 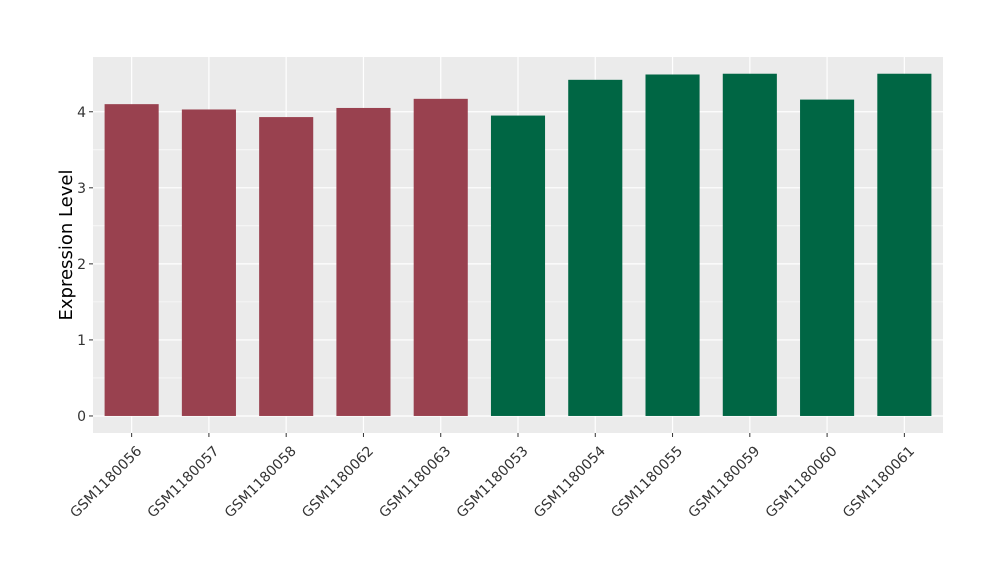 I want to click on x-tick-label: GSM1180059, so click(x=725, y=482).